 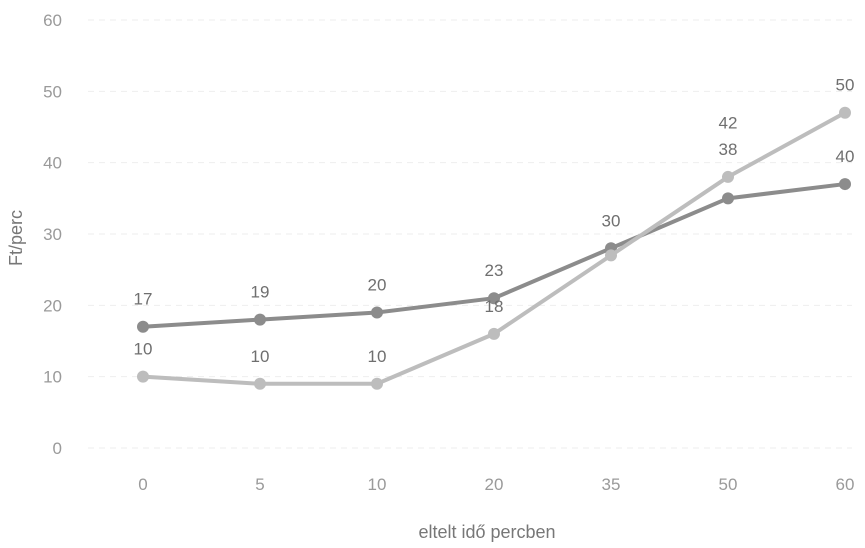 I want to click on data-label: 17, so click(x=143, y=299).